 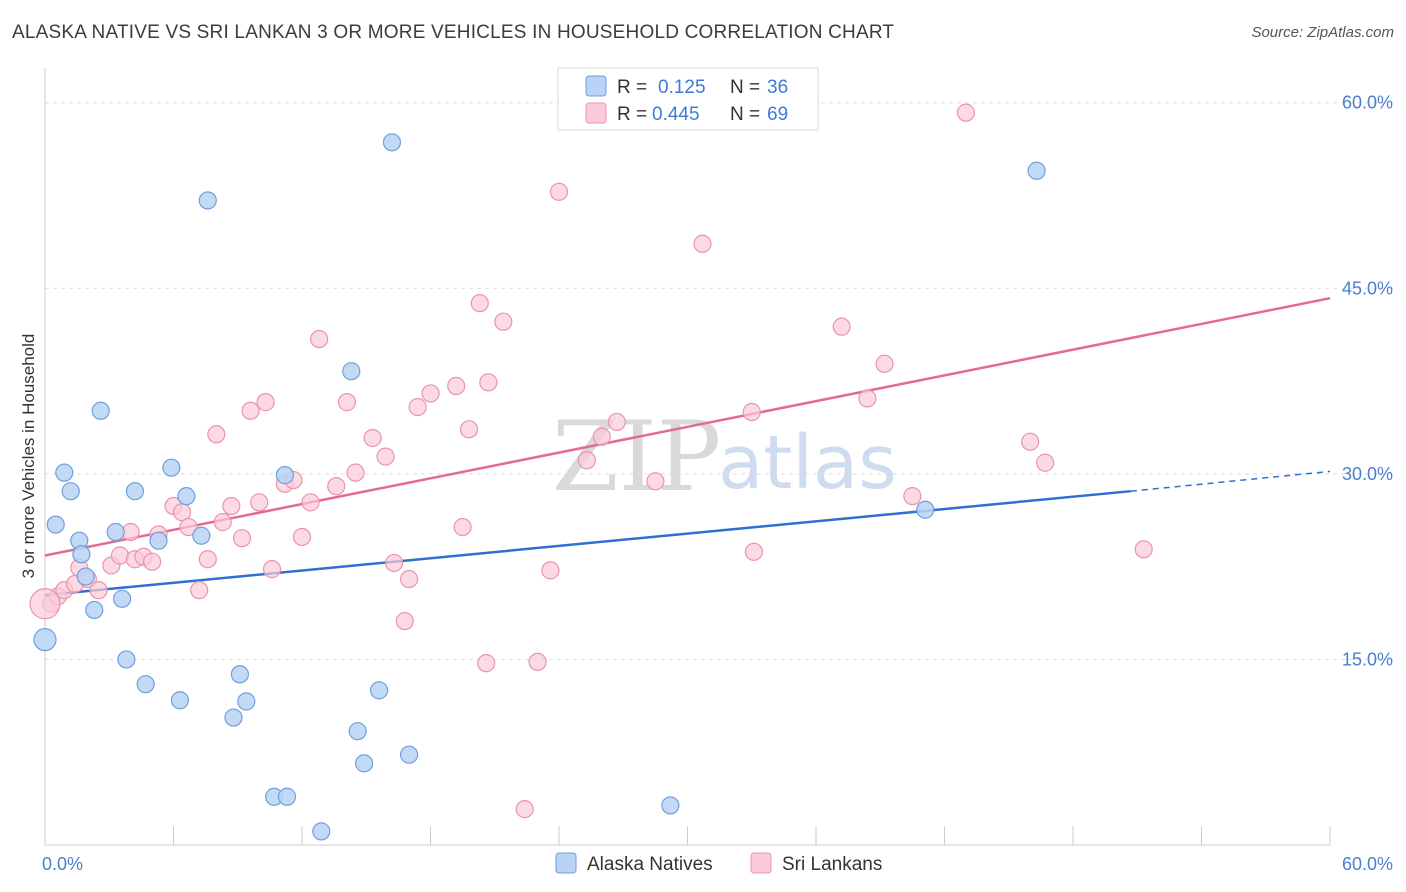 What do you see at coordinates (566, 863) in the screenshot?
I see `bottom-legend-swatch-alaska` at bounding box center [566, 863].